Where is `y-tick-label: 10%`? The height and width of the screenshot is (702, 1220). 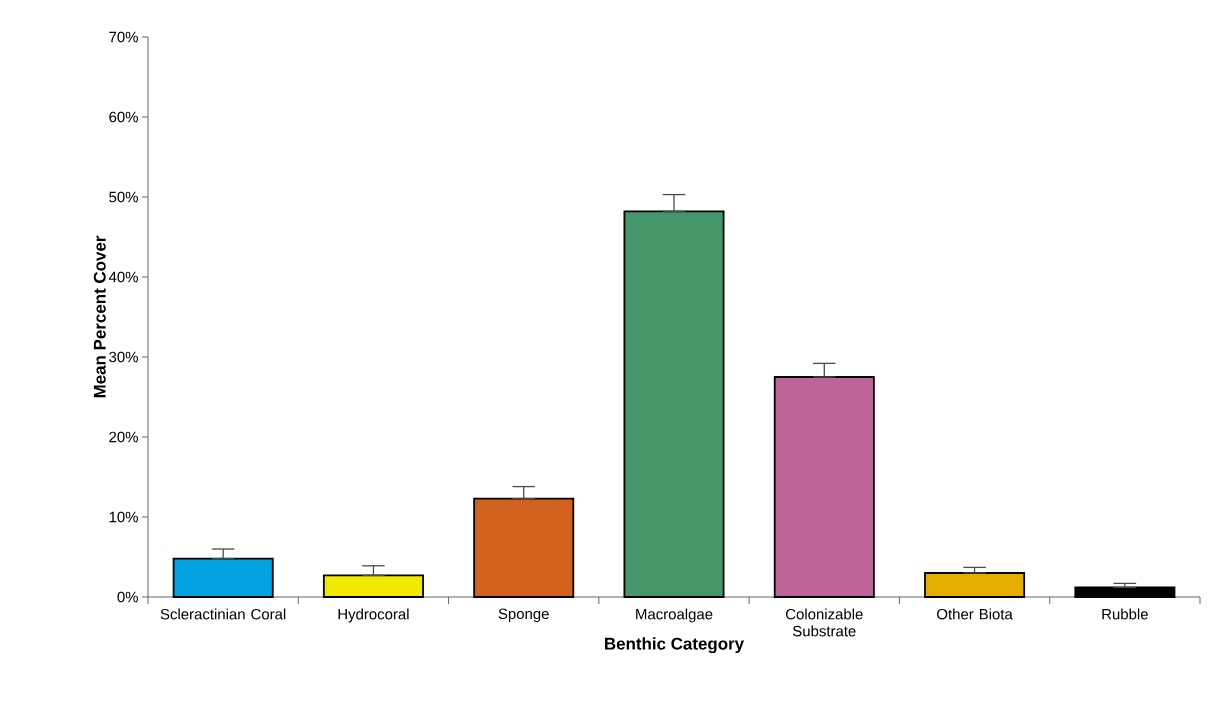
y-tick-label: 10% is located at coordinates (123, 517).